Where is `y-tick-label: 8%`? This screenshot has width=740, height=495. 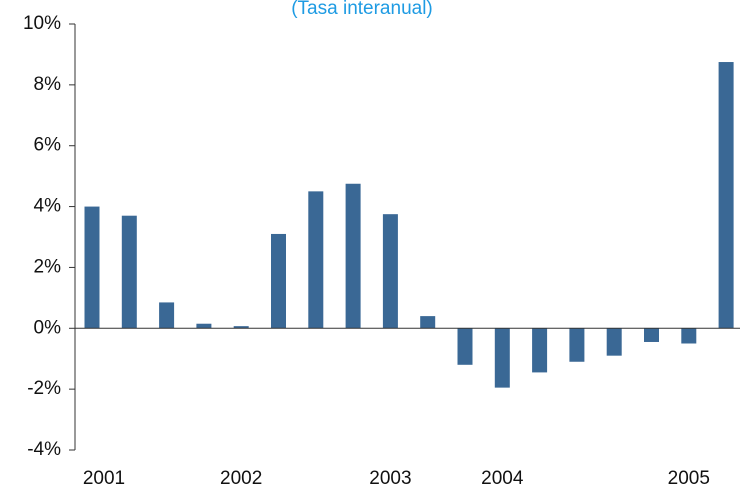
y-tick-label: 8% is located at coordinates (48, 84).